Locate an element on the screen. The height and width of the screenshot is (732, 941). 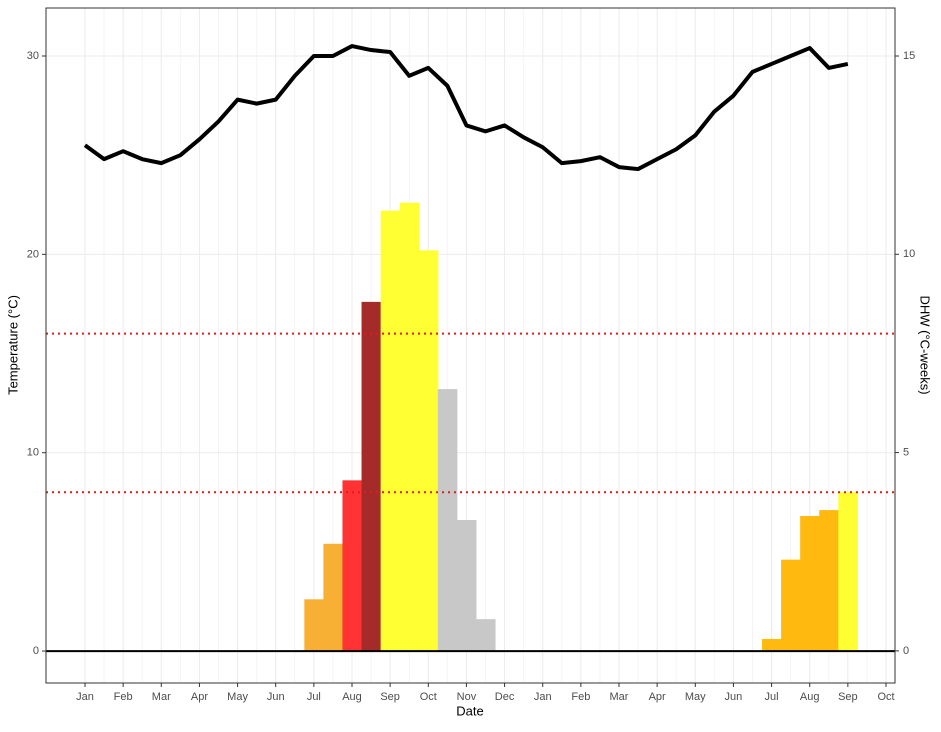
y-axis-label: Temperature (°C) is located at coordinates (12, 345).